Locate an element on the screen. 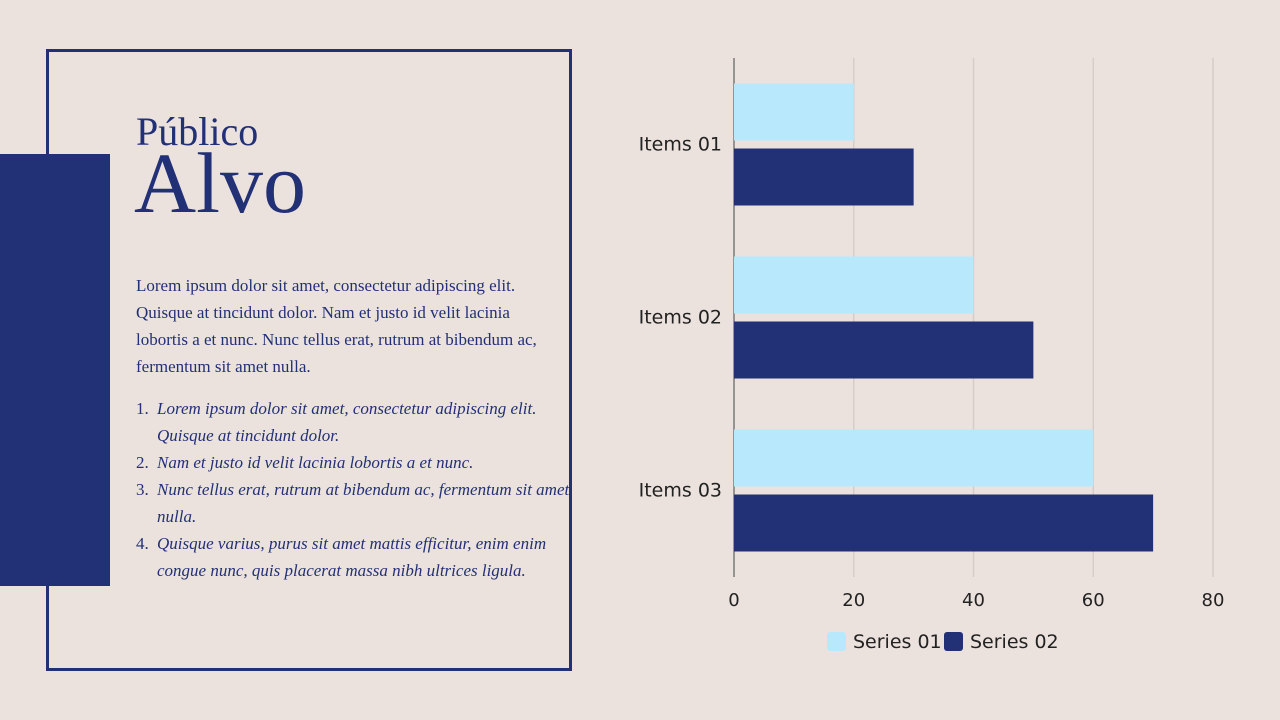 This screenshot has width=1280, height=720. title-line-1: Público is located at coordinates (197, 131).